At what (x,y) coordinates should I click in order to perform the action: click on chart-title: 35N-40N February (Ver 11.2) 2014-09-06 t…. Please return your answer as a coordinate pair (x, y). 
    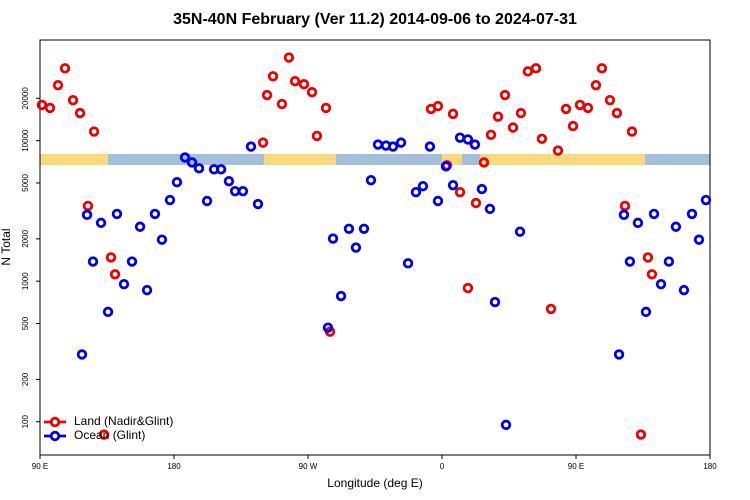
    Looking at the image, I should click on (375, 19).